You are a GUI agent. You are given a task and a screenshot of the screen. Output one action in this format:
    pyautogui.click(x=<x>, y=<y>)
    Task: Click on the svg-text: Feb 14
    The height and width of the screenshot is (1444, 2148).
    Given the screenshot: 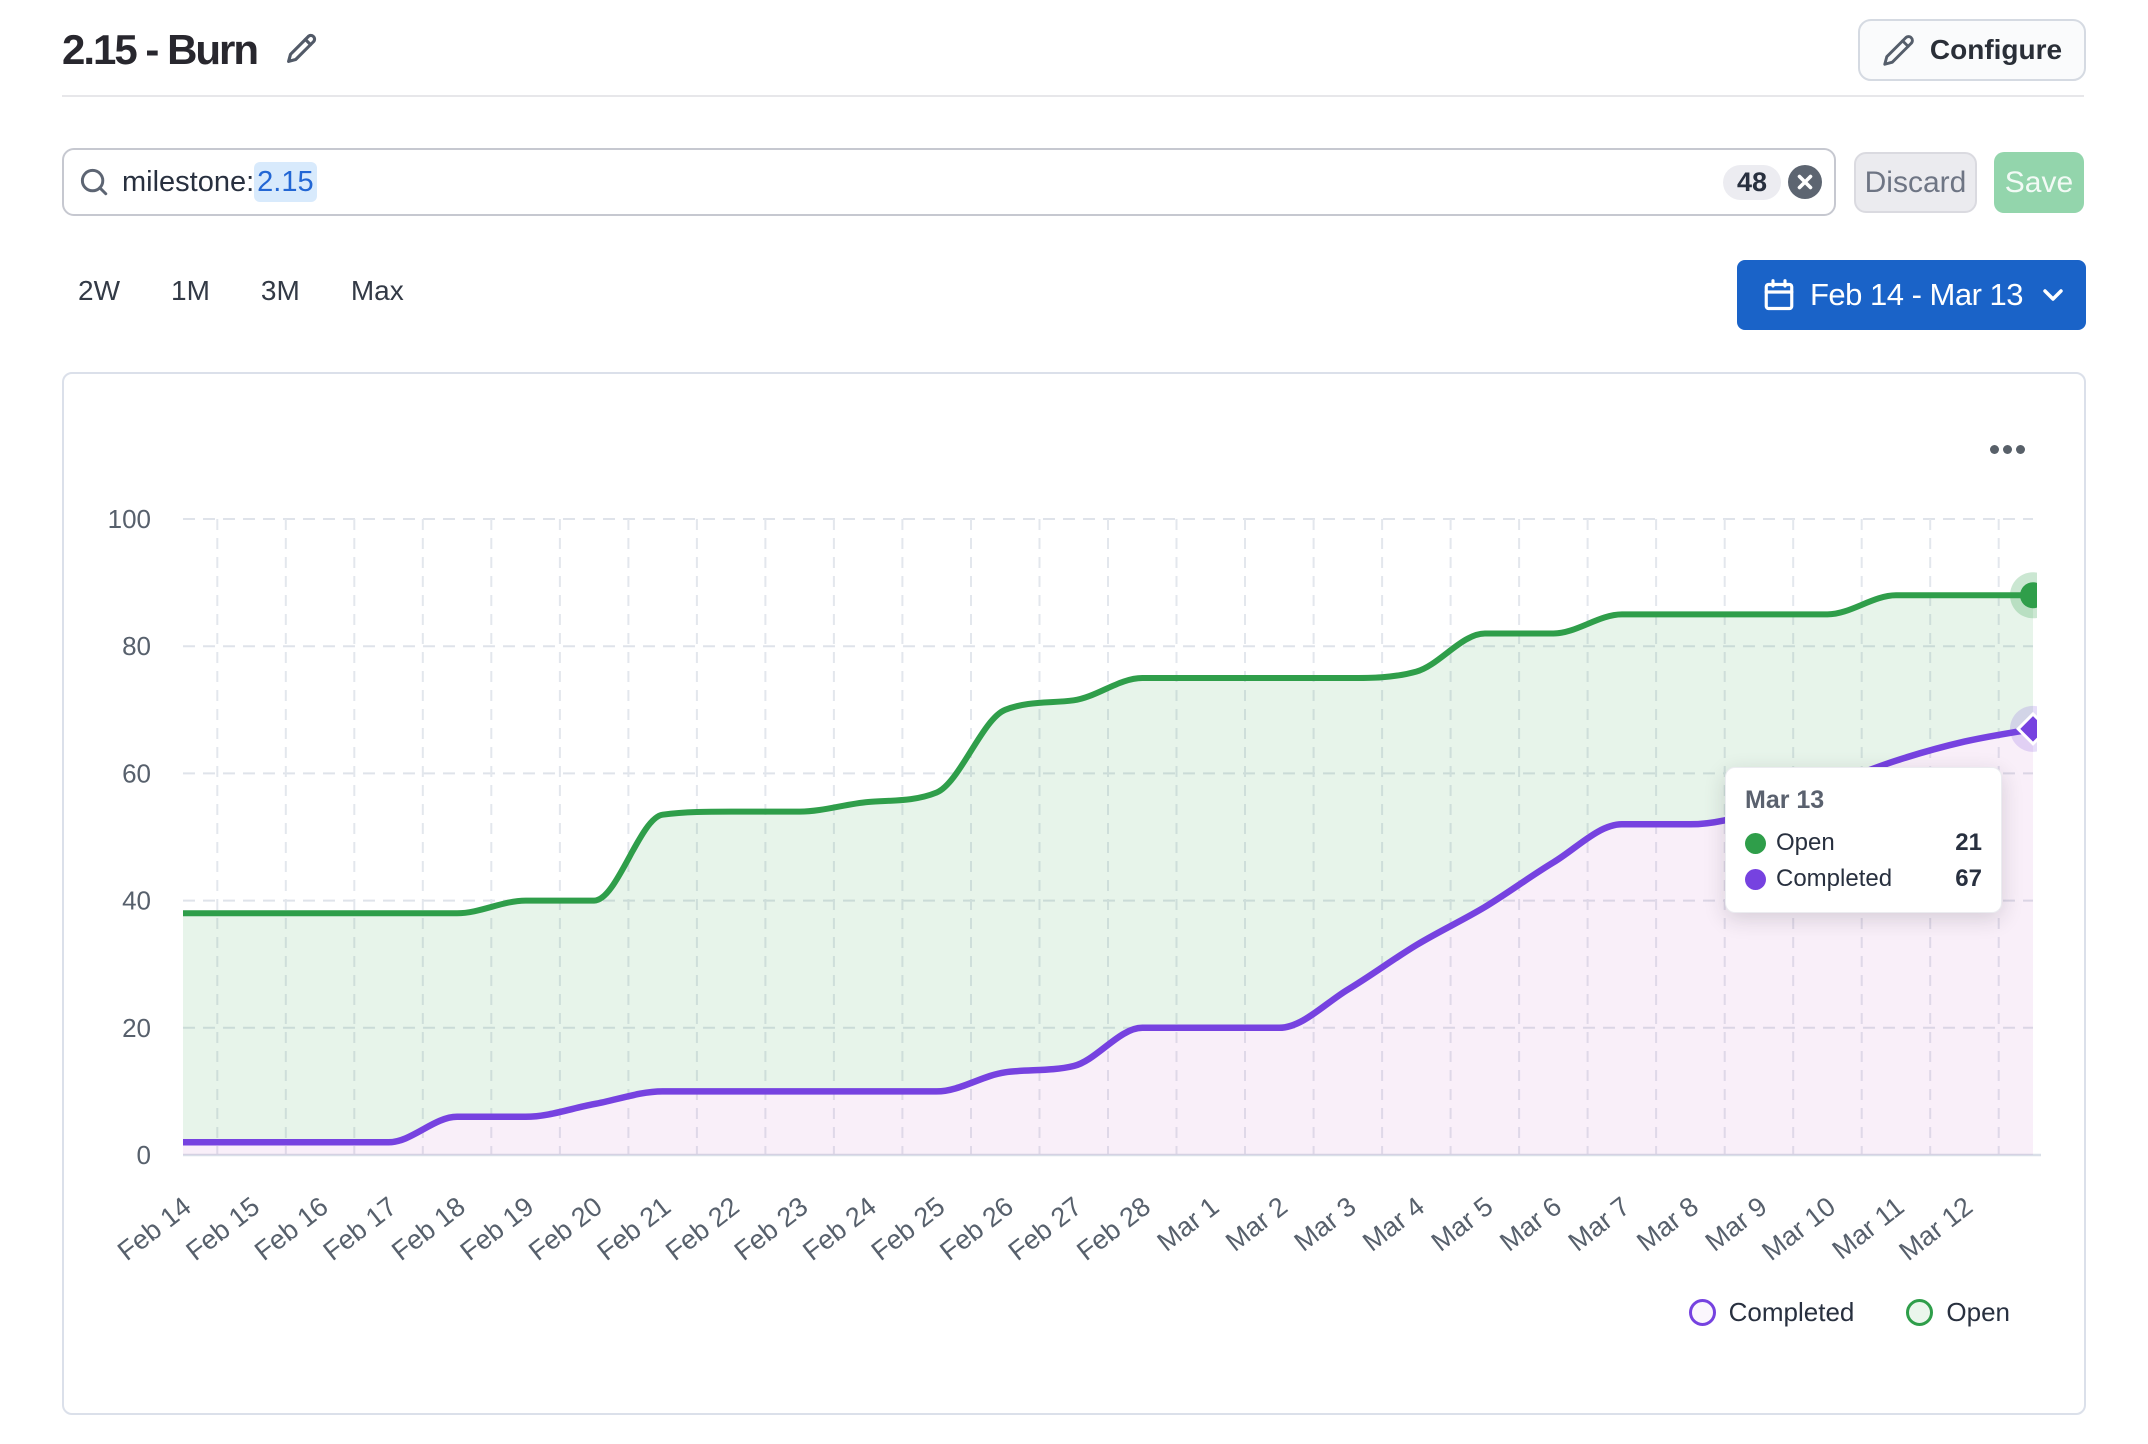 What is the action you would take?
    pyautogui.click(x=154, y=1228)
    